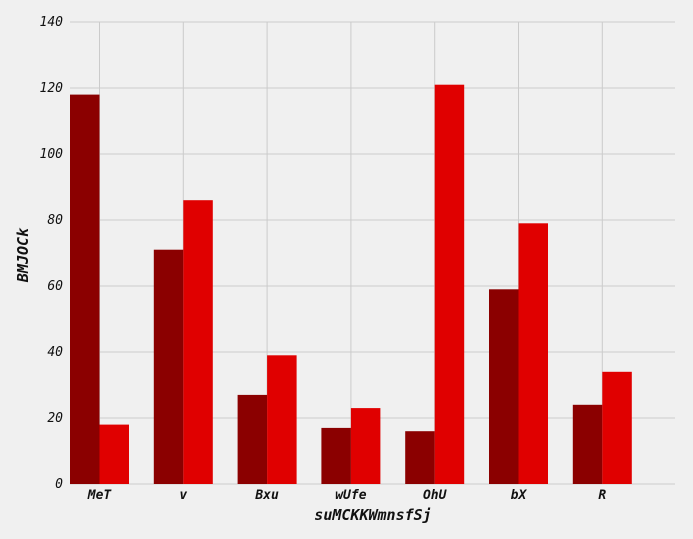 The height and width of the screenshot is (539, 693). I want to click on x-tick-label: v, so click(183, 495).